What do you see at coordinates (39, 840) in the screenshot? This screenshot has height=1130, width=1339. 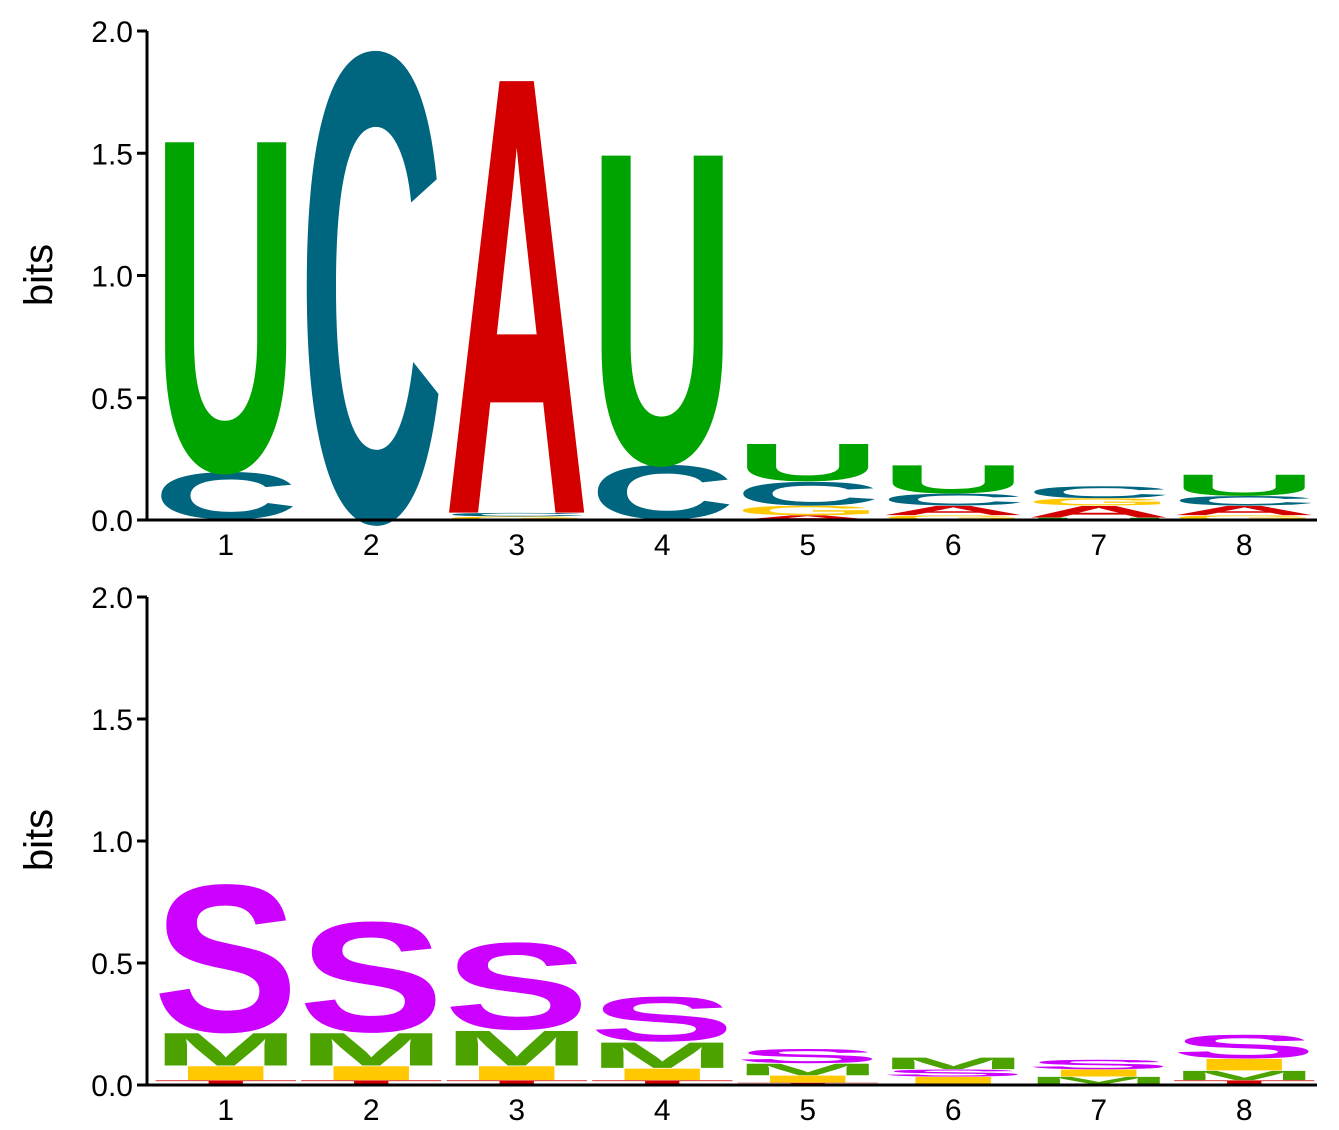 I see `bottom-y-axis-title: bits` at bounding box center [39, 840].